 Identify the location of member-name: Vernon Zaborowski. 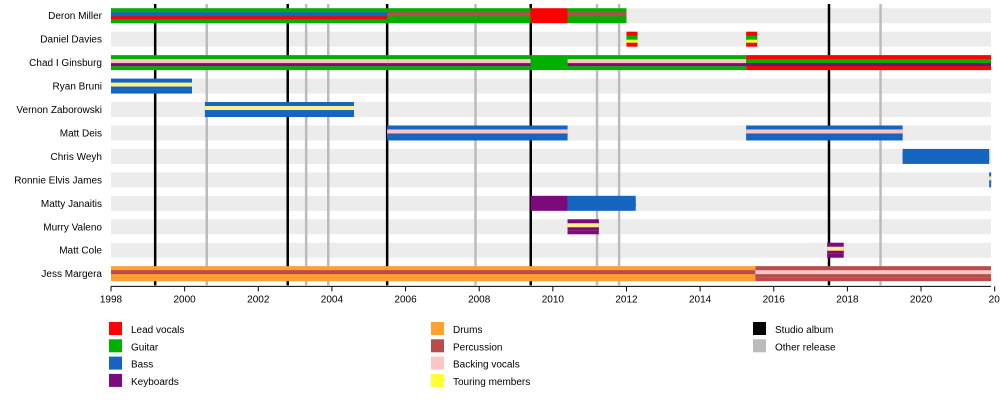
(59, 110).